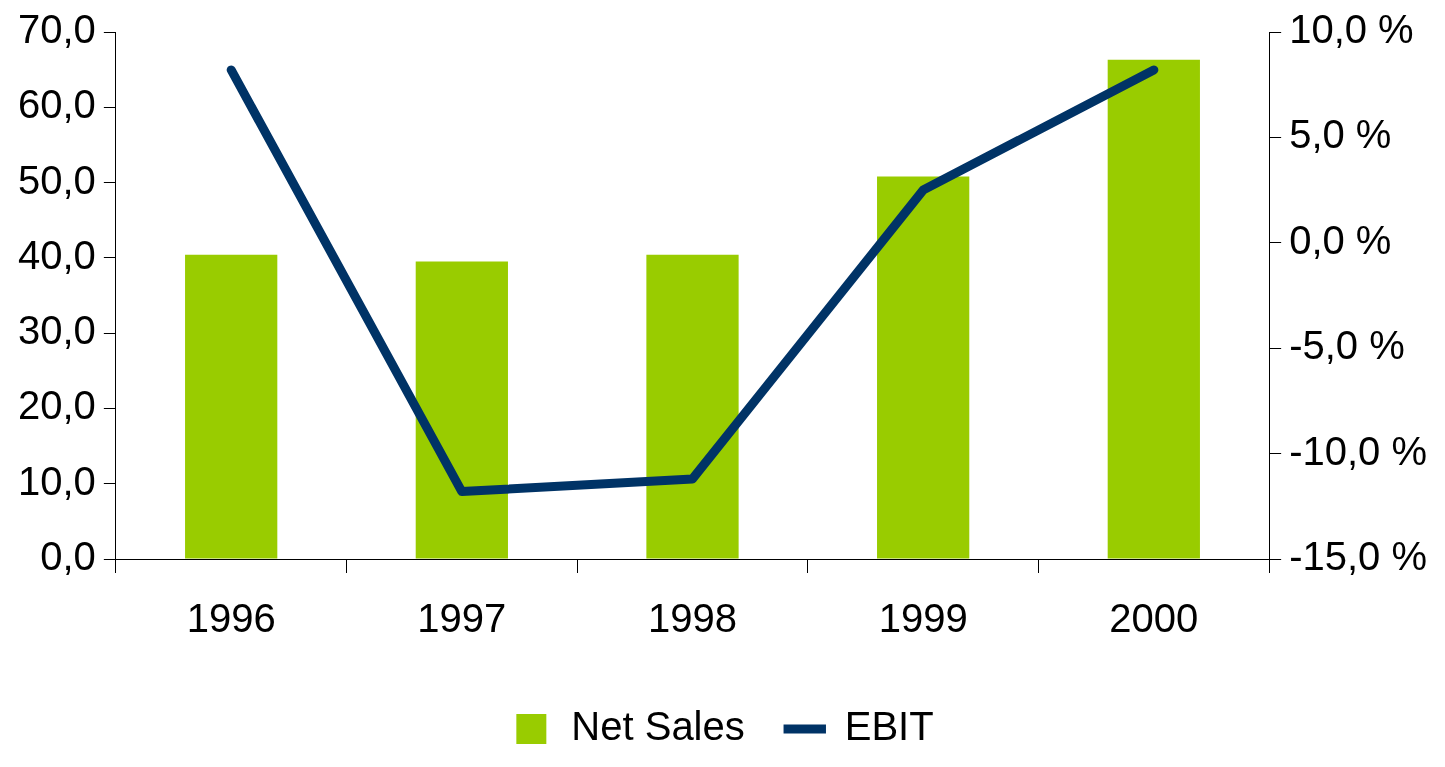 The image size is (1445, 767). I want to click on x-tick-label: 1999, so click(923, 618).